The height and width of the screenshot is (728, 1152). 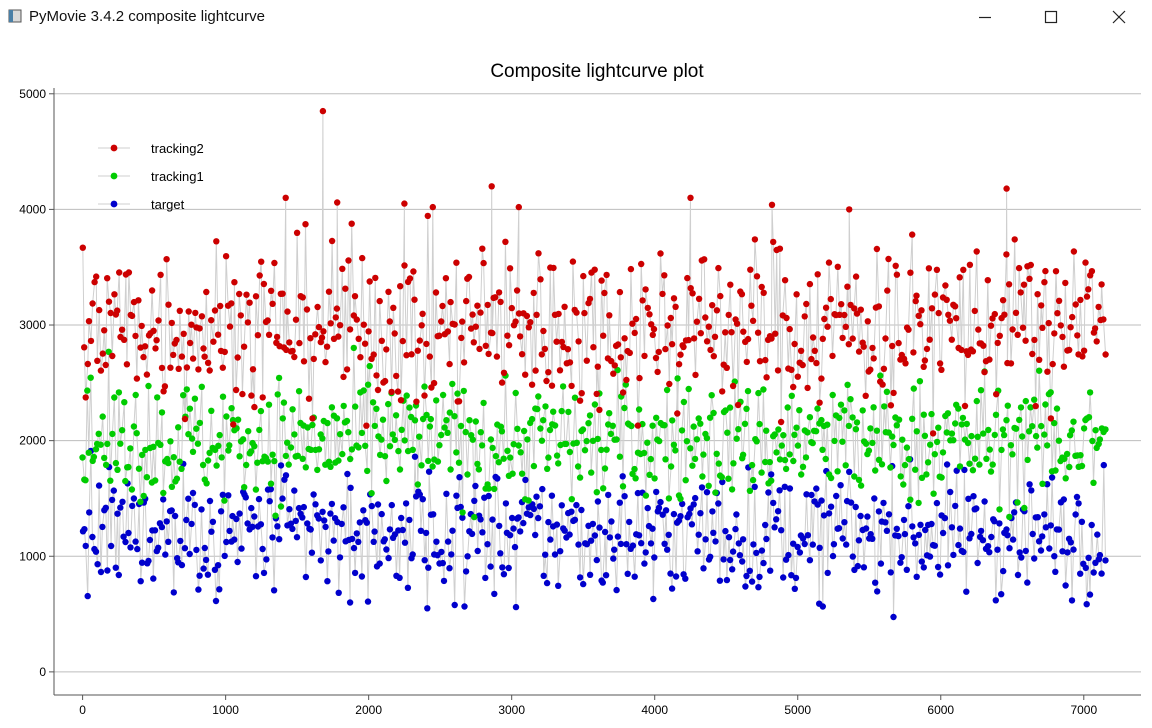 I want to click on minimize-button, so click(x=985, y=17).